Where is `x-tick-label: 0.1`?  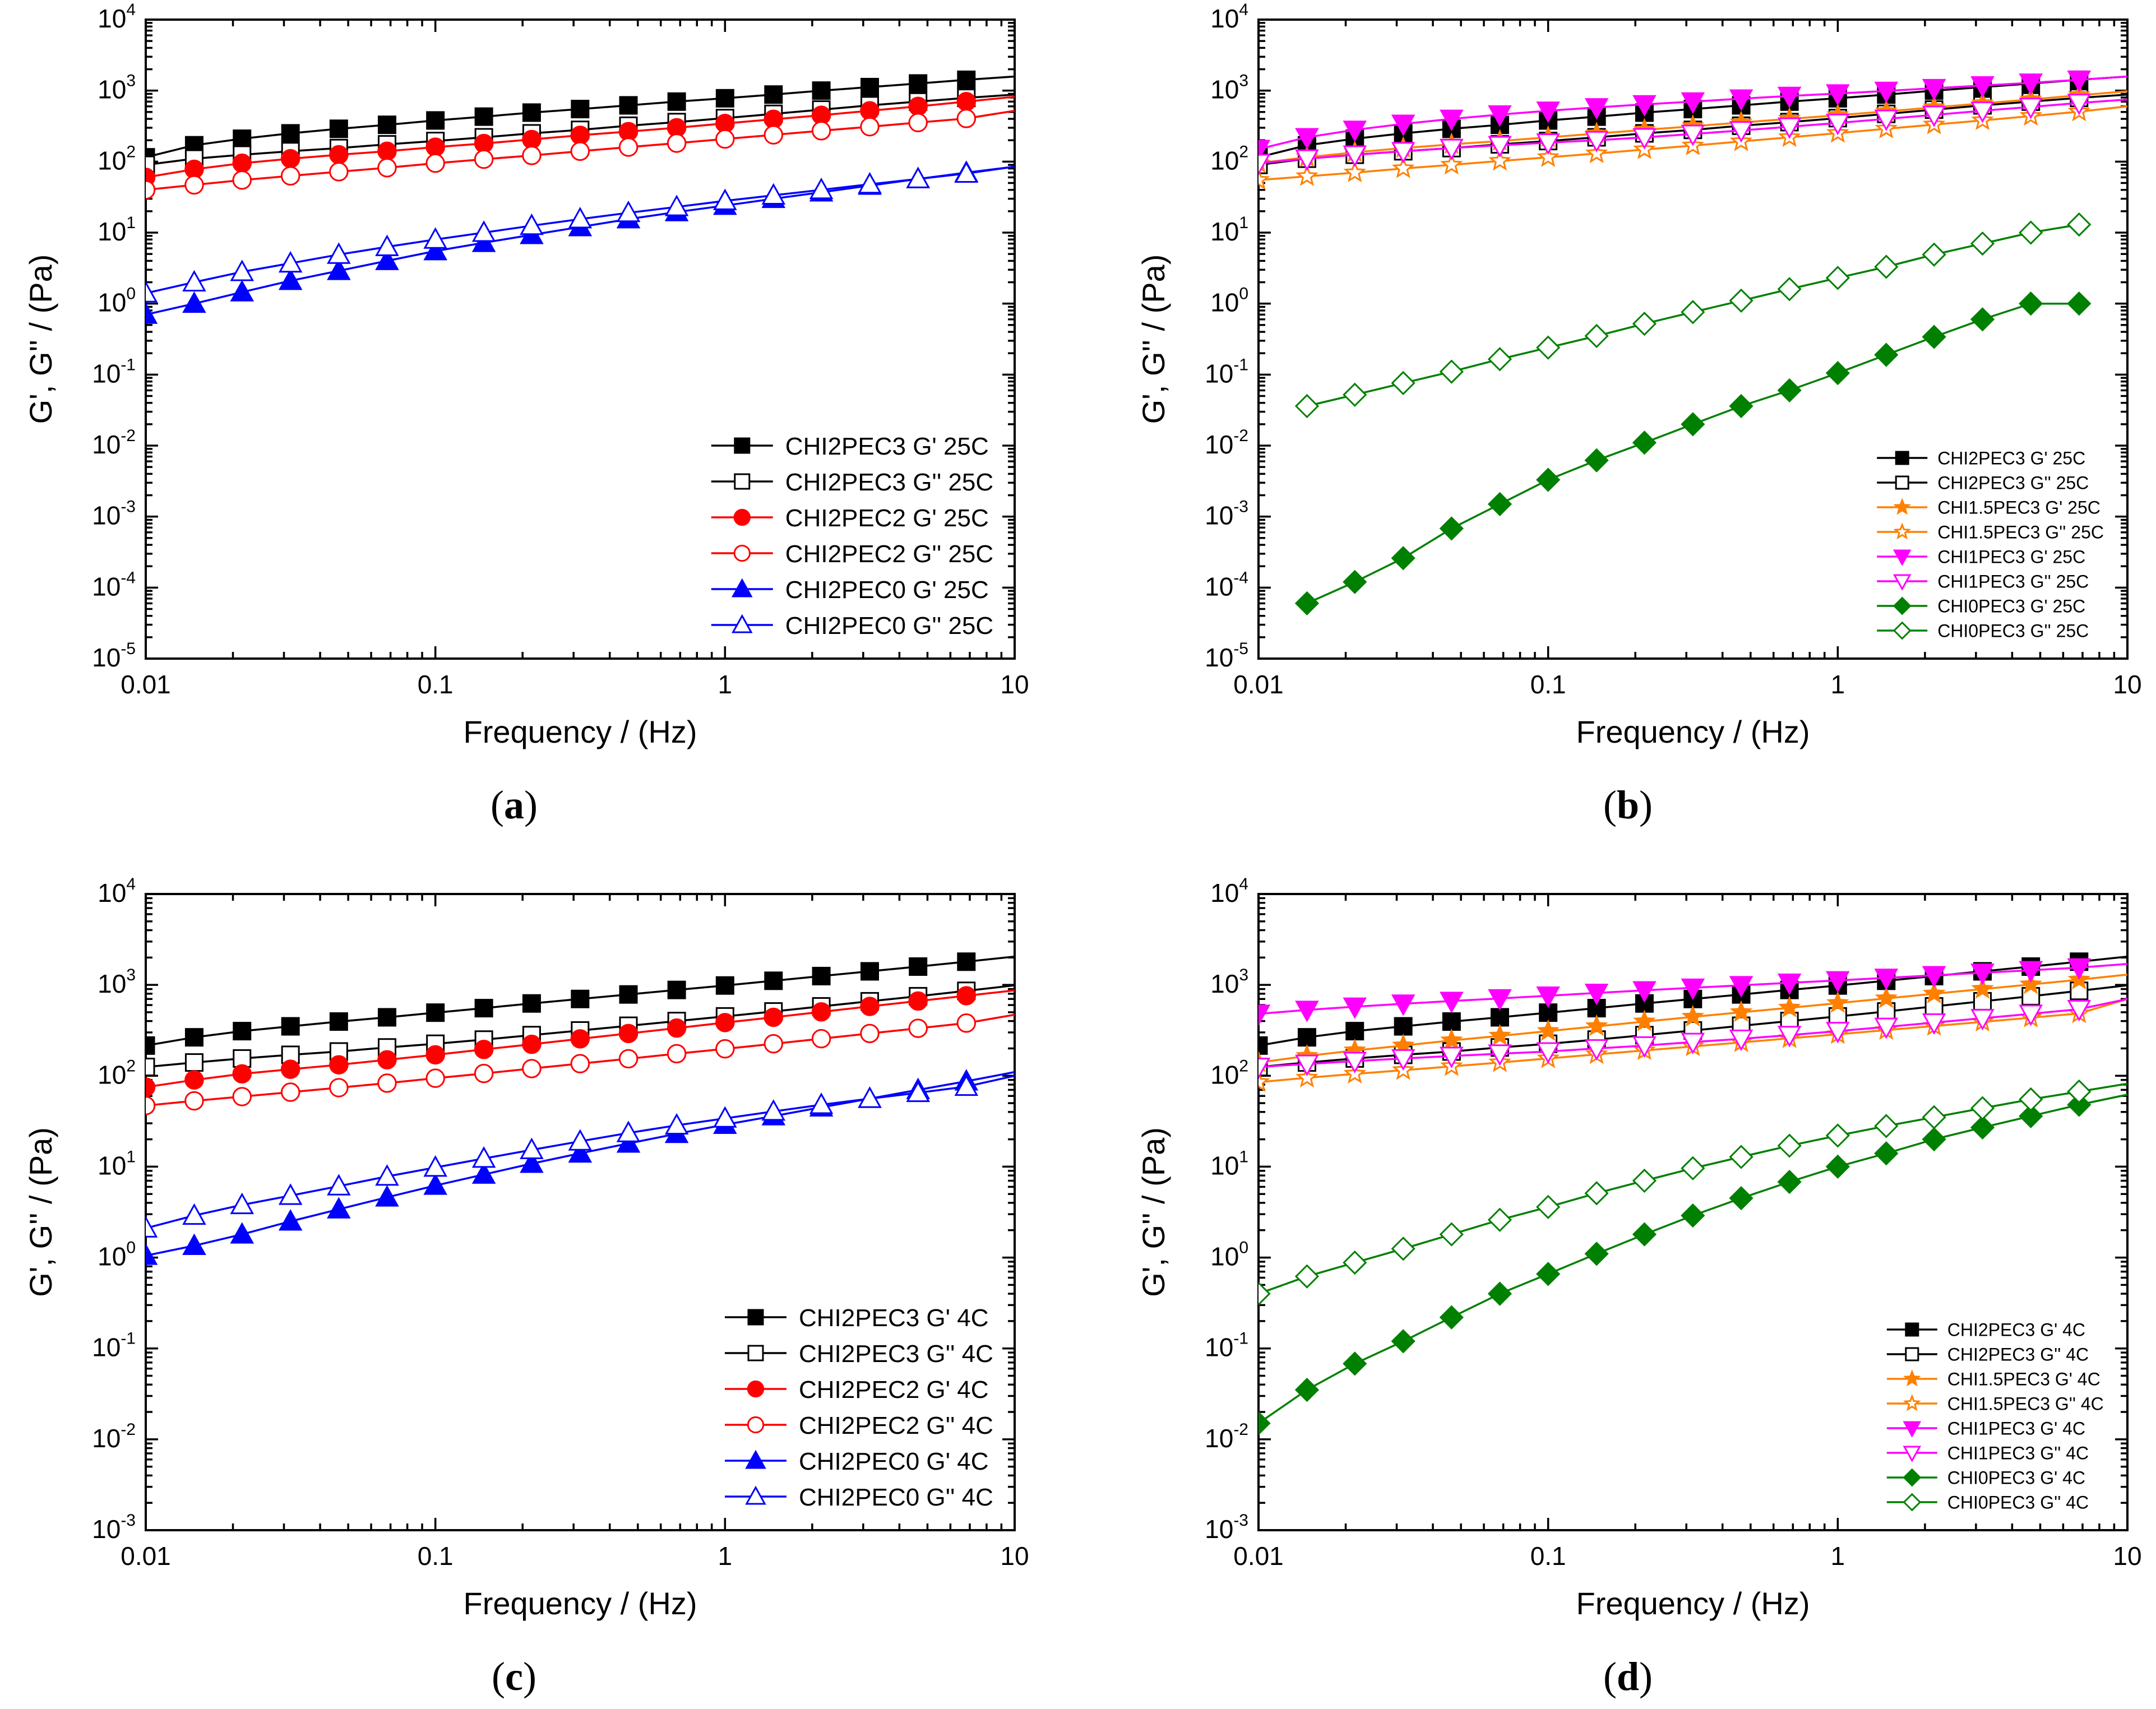
x-tick-label: 0.1 is located at coordinates (436, 684).